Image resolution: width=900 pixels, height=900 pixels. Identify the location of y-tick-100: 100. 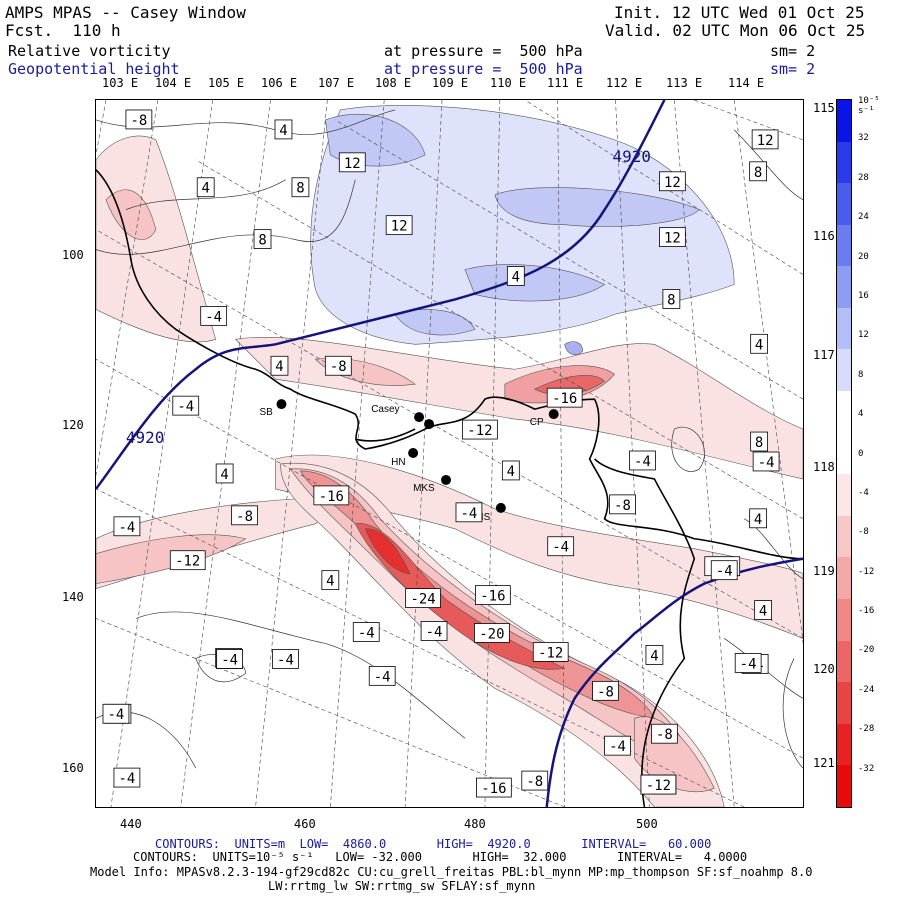
(73, 255).